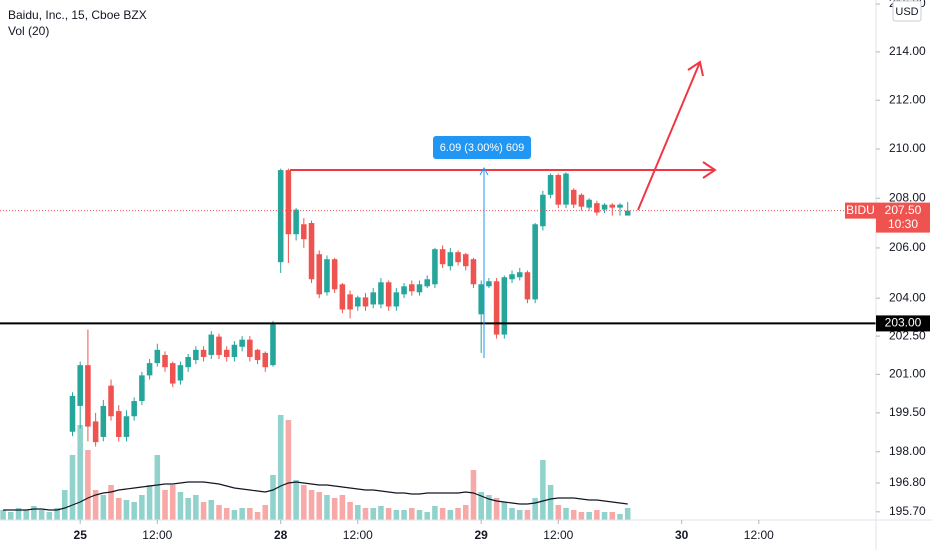 This screenshot has width=932, height=550. Describe the element at coordinates (907, 11) in the screenshot. I see `currency-box` at that location.